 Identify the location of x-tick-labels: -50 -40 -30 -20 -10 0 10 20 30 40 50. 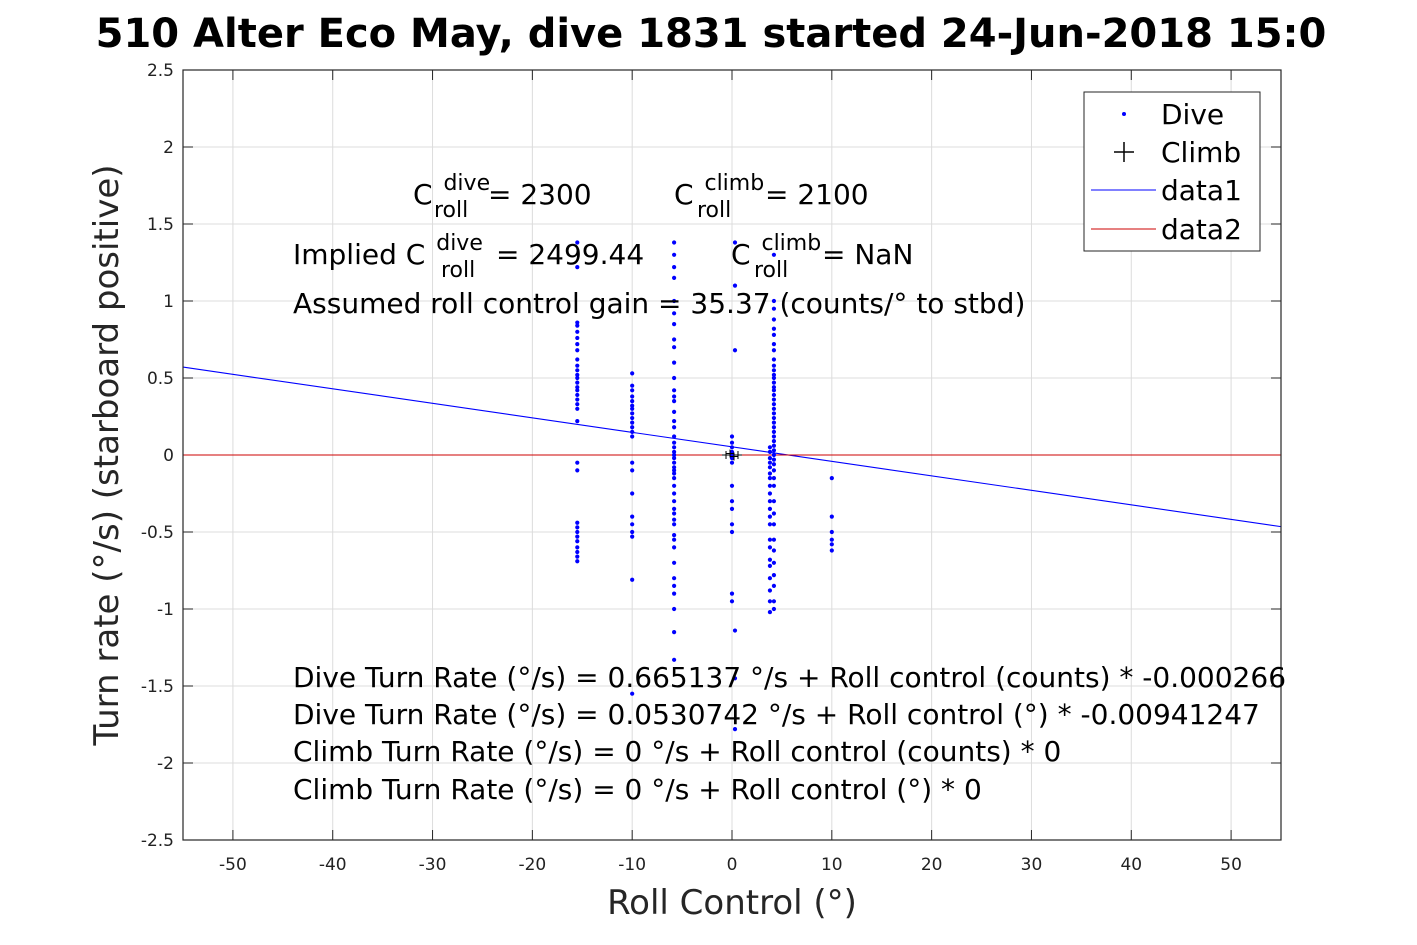
(730, 865).